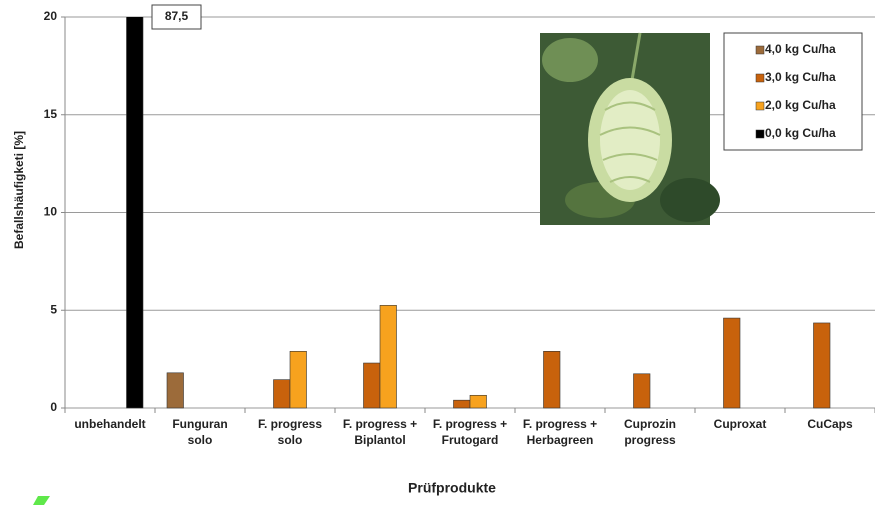  Describe the element at coordinates (630, 128) in the screenshot. I see `photo` at that location.